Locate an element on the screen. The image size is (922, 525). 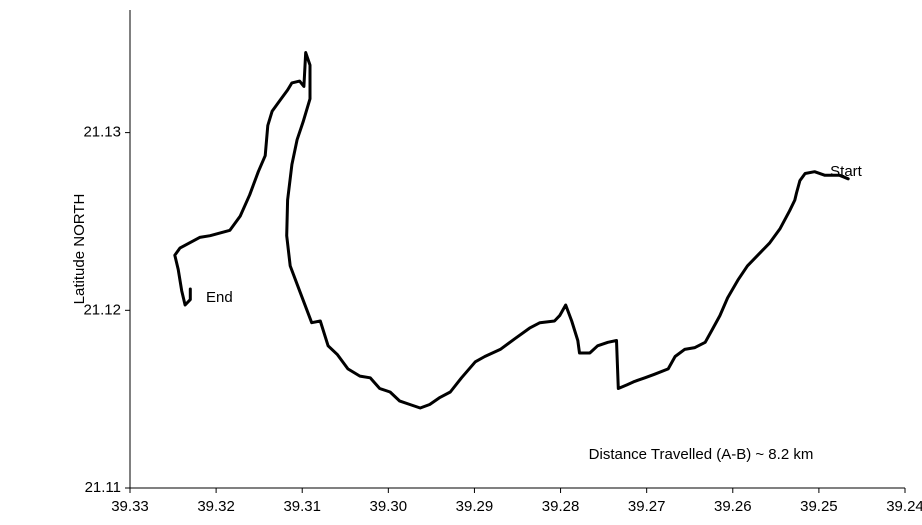
x-tick-label: 39.33 is located at coordinates (130, 506).